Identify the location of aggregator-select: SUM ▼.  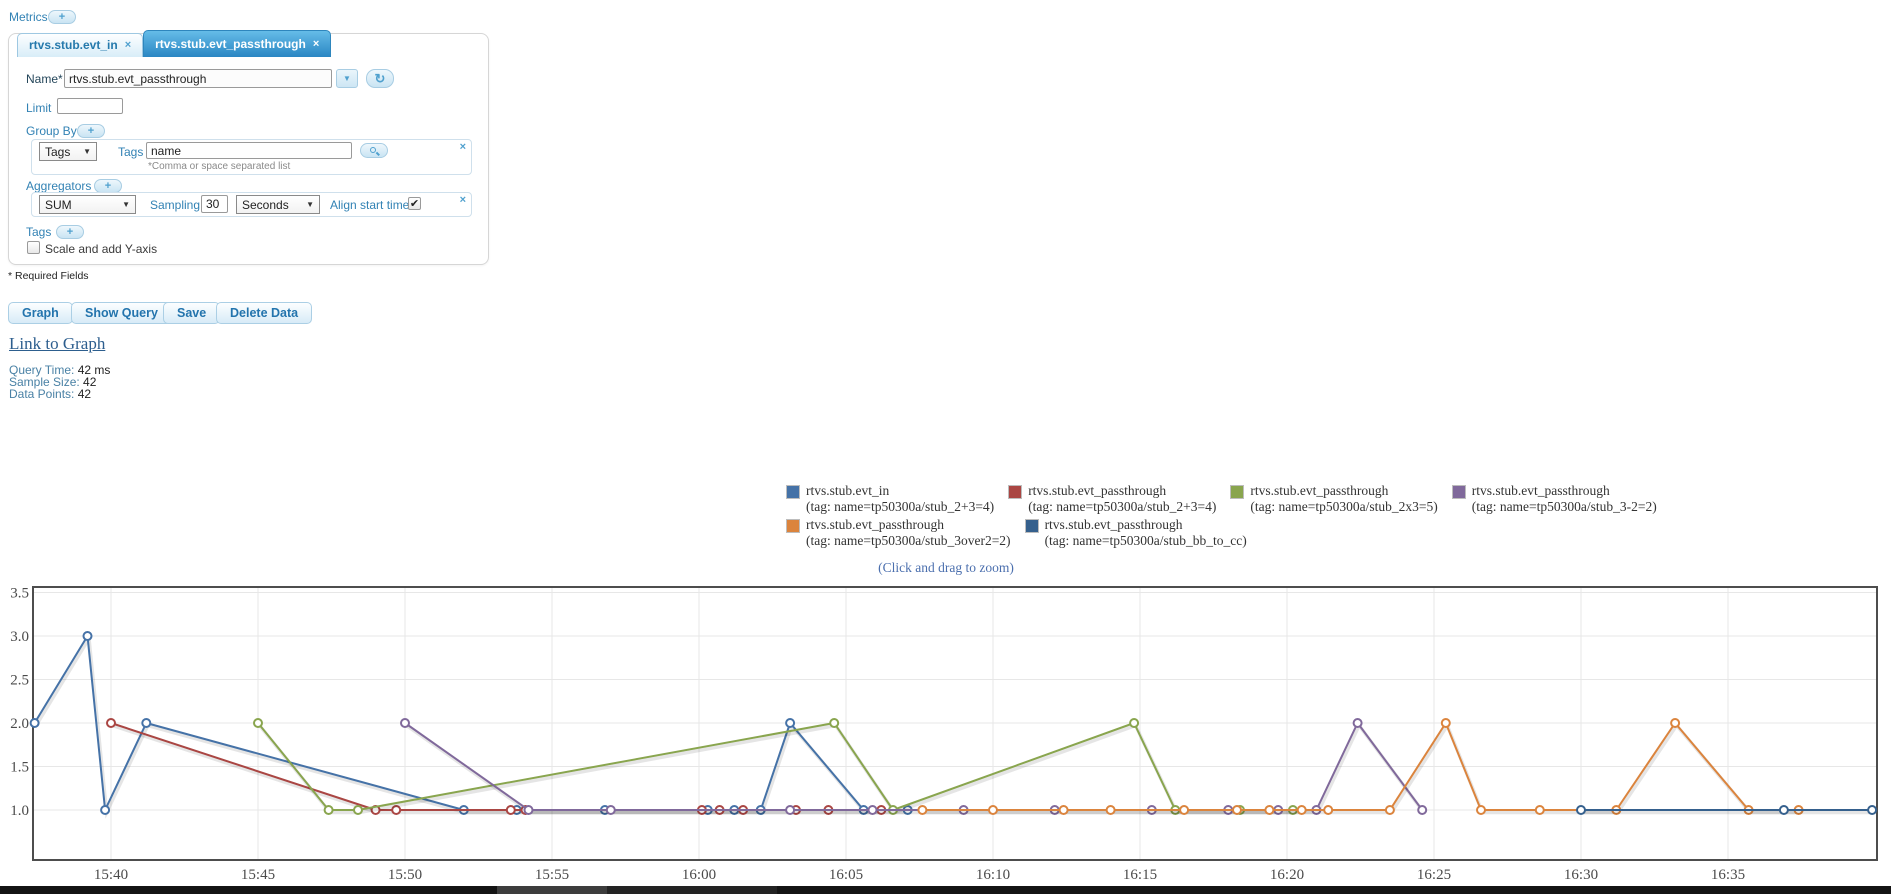
(87, 204).